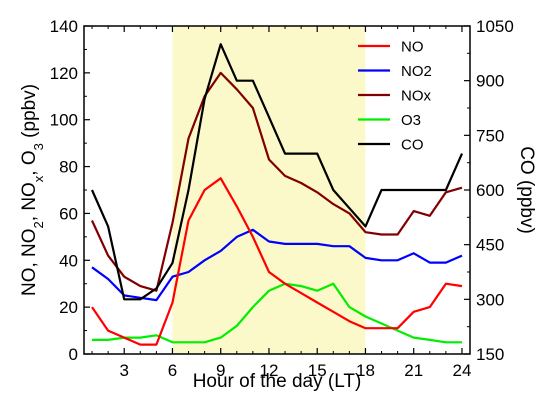  I want to click on x-axis-title: Hour of the day (LT), so click(277, 381).